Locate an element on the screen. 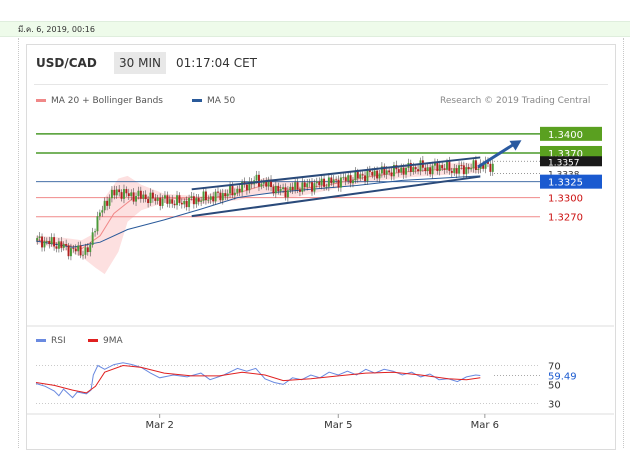 This screenshot has width=630, height=452. date-header-bar: มี.ค. 6, 2019, 00:16 is located at coordinates (315, 29).